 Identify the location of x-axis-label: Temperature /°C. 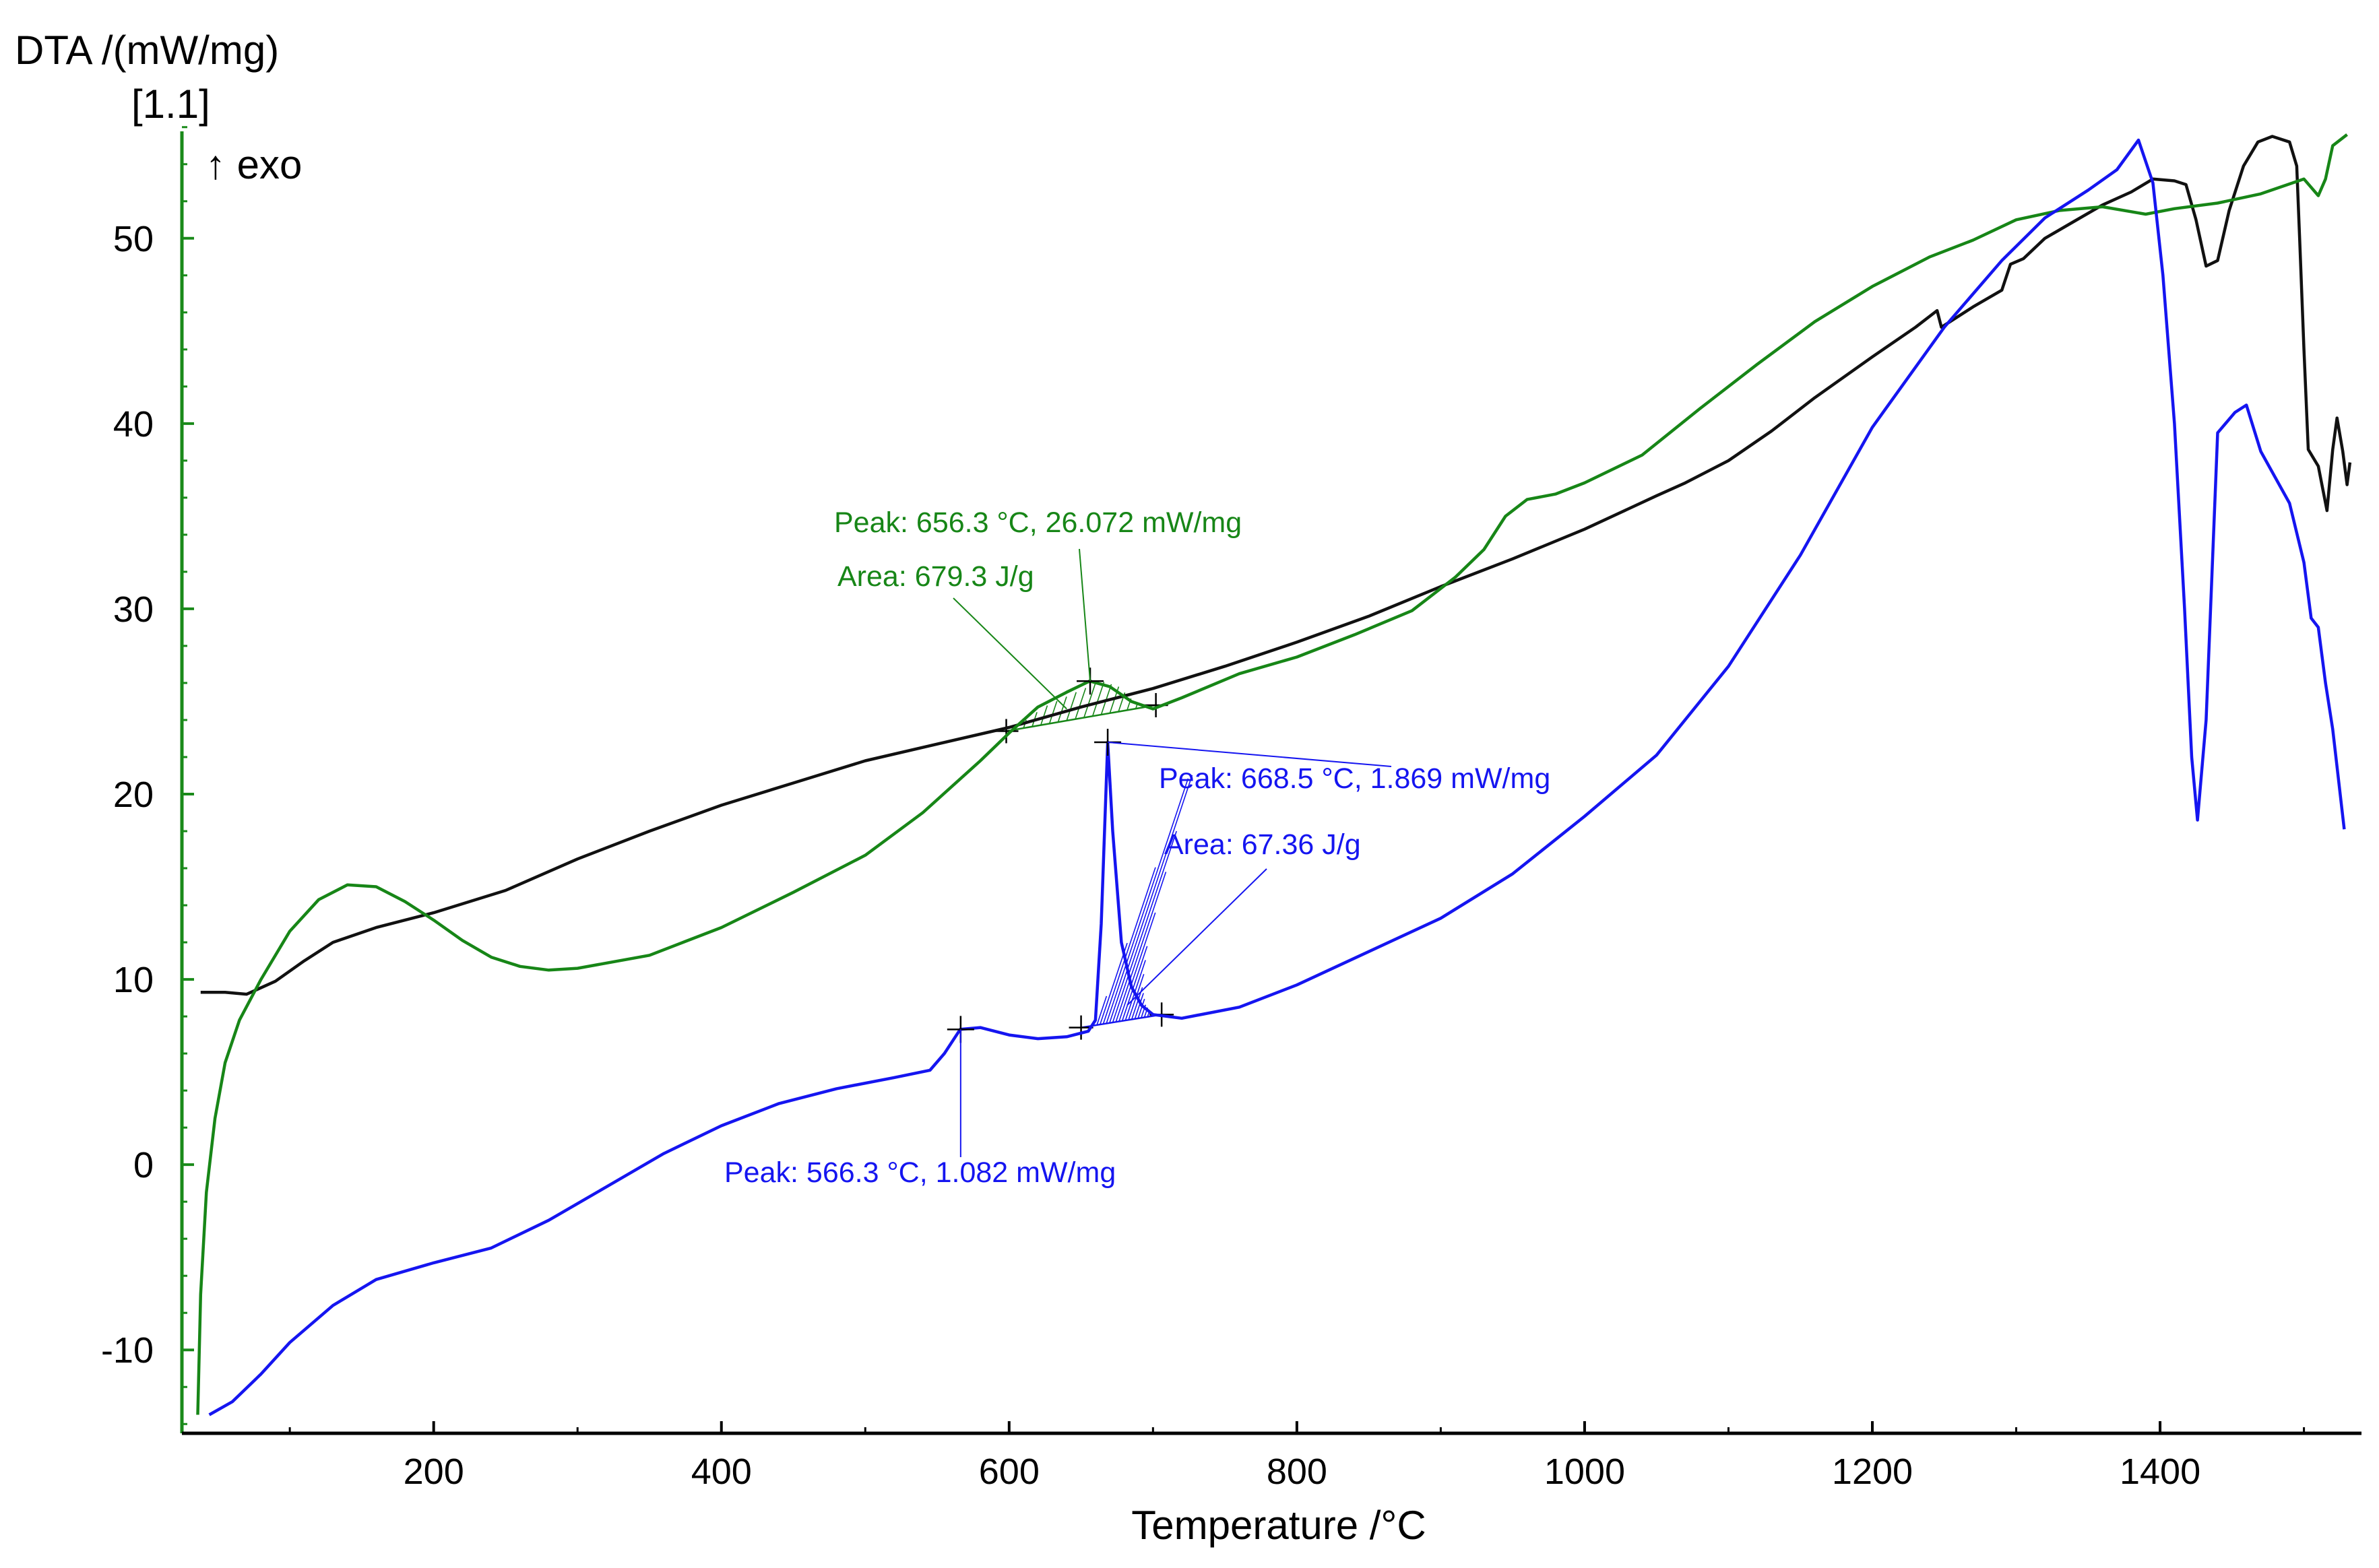
(1278, 1525).